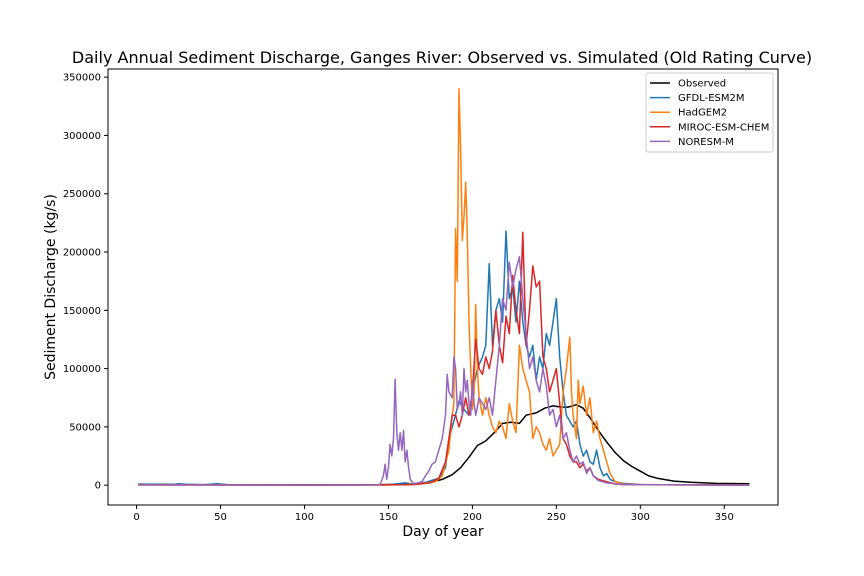  I want to click on y-tick-label: 50000, so click(85, 427).